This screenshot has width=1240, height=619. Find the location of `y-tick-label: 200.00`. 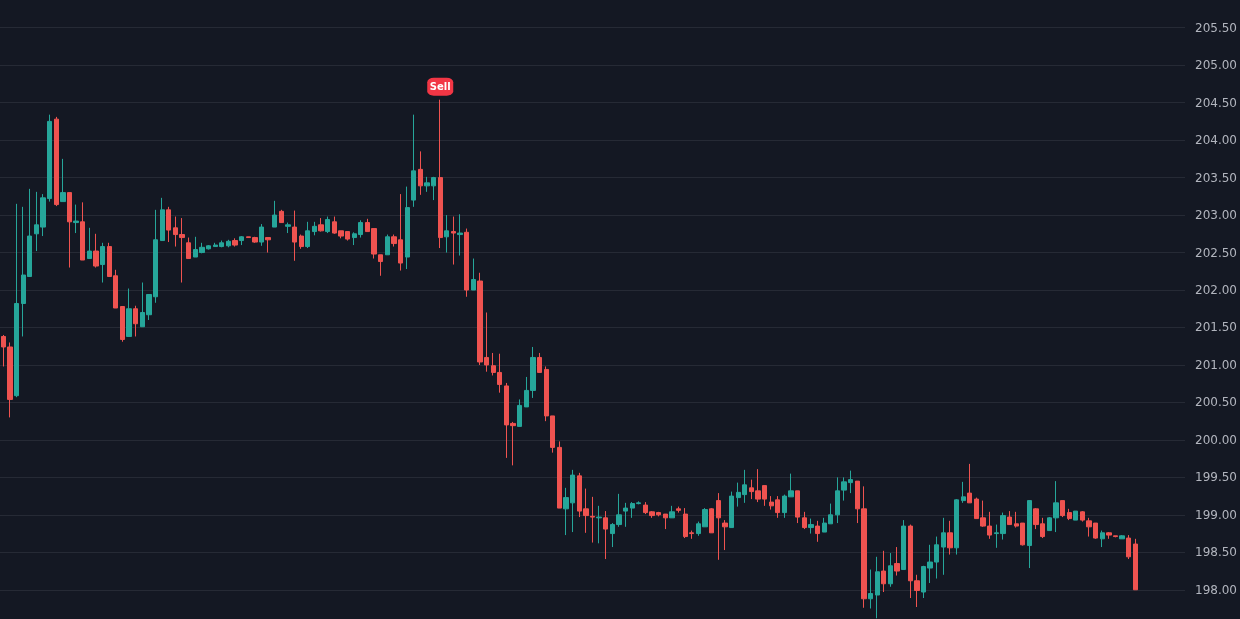

y-tick-label: 200.00 is located at coordinates (1216, 439).